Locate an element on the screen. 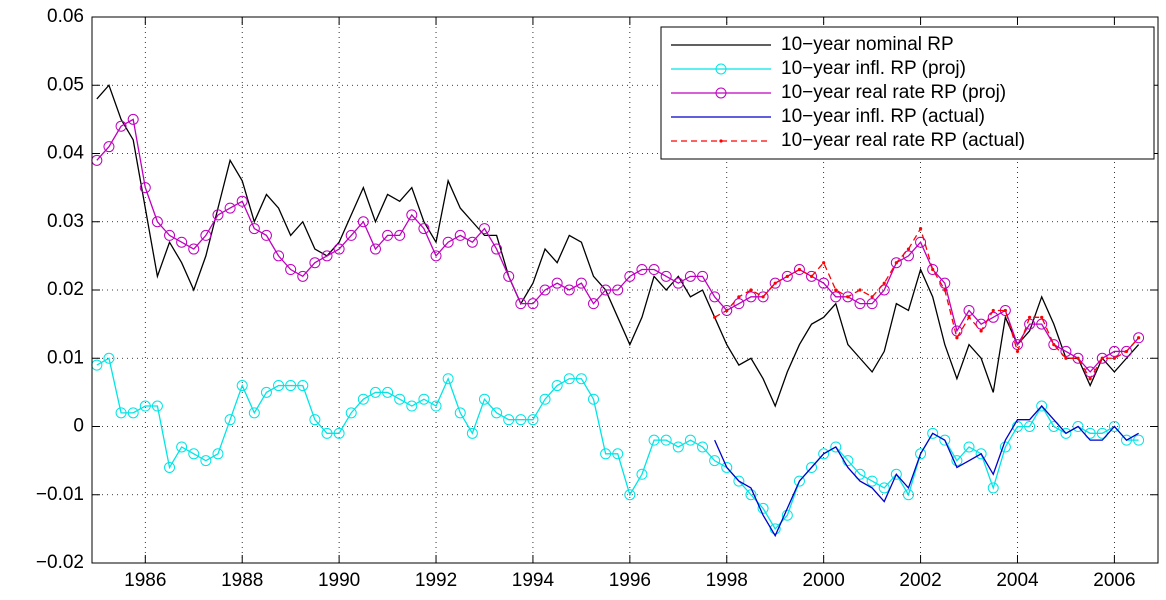 The image size is (1166, 600). x-tick-label: 1994 is located at coordinates (533, 580).